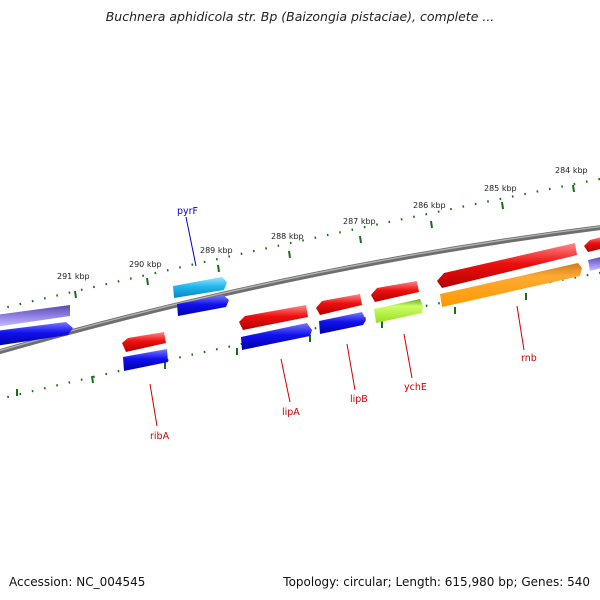  What do you see at coordinates (291, 412) in the screenshot?
I see `gene-label-lipA: lipA` at bounding box center [291, 412].